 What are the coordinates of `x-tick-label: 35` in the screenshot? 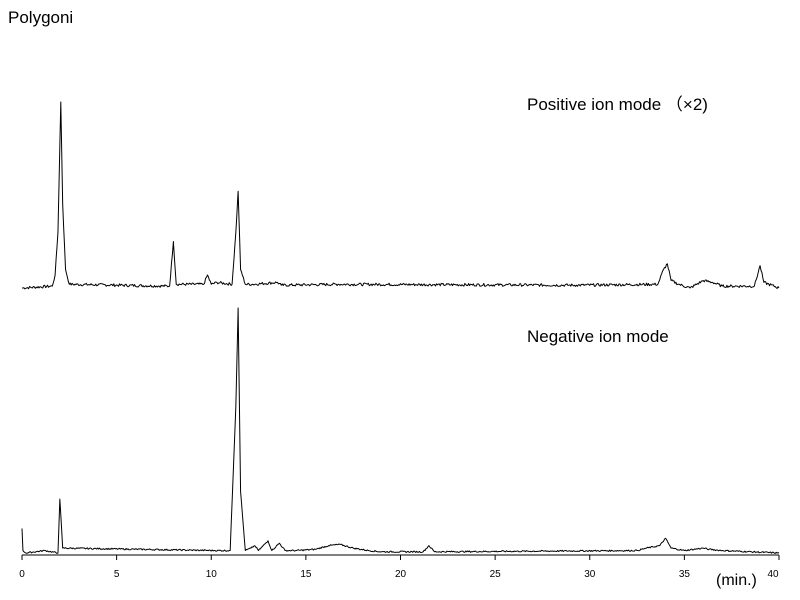 It's located at (685, 574).